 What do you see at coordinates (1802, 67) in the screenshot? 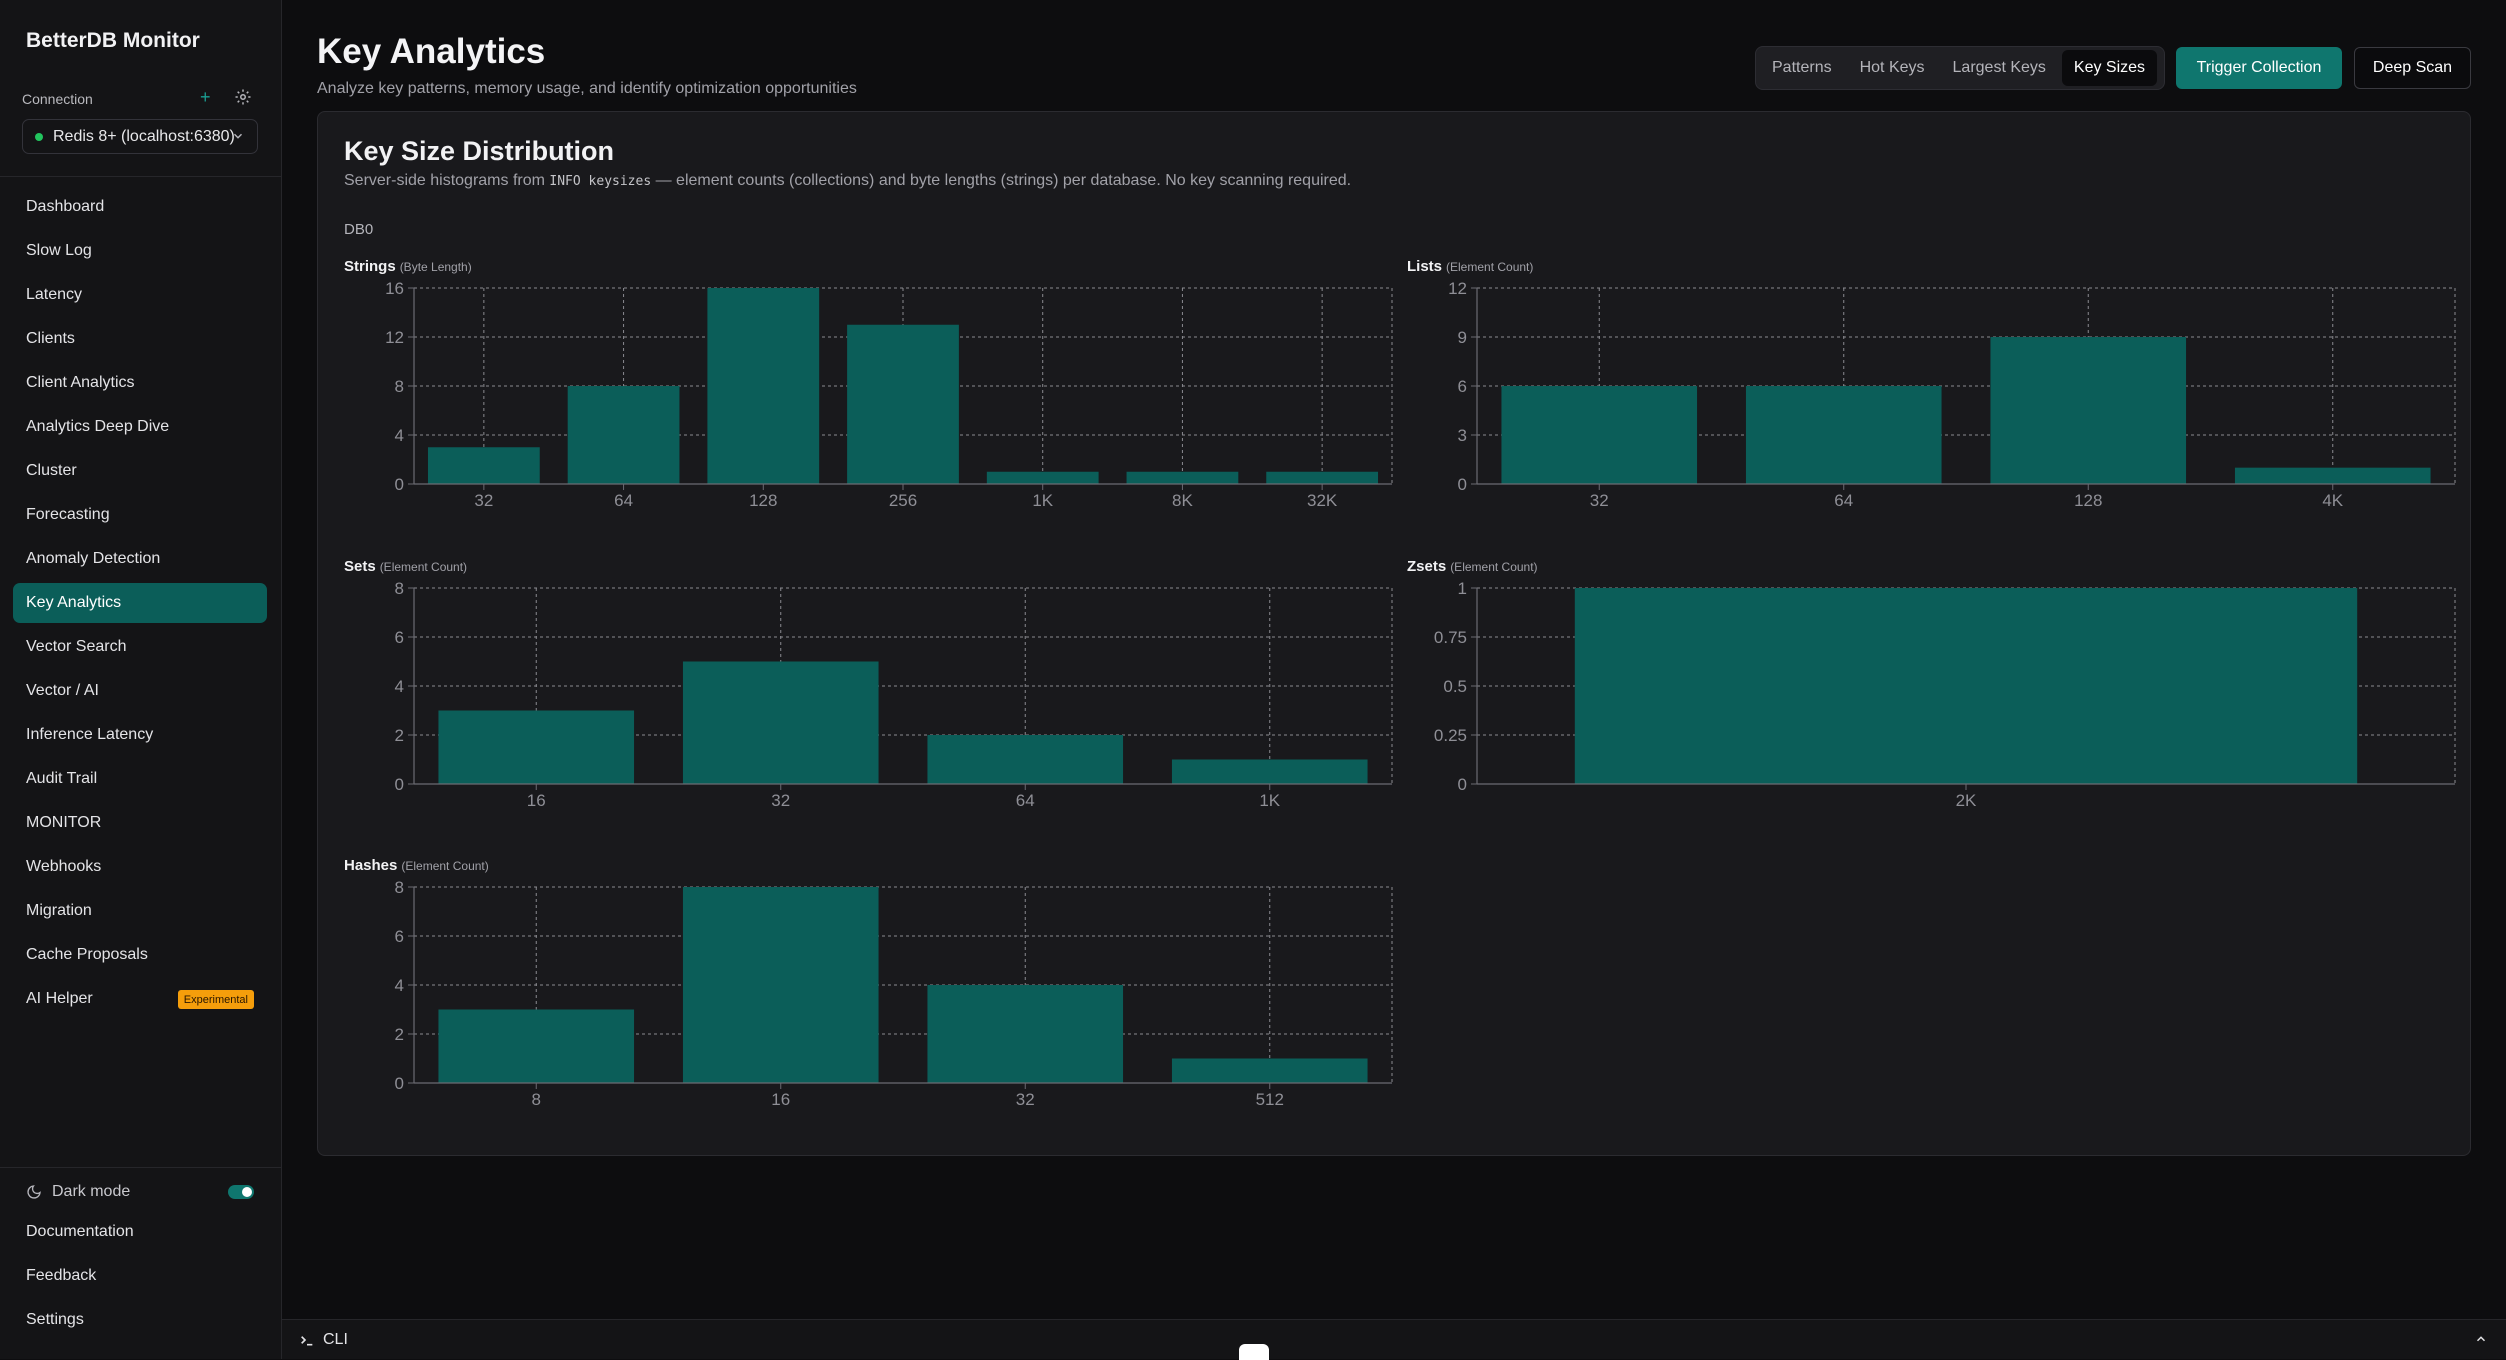
I see `tab-patterns: Patterns` at bounding box center [1802, 67].